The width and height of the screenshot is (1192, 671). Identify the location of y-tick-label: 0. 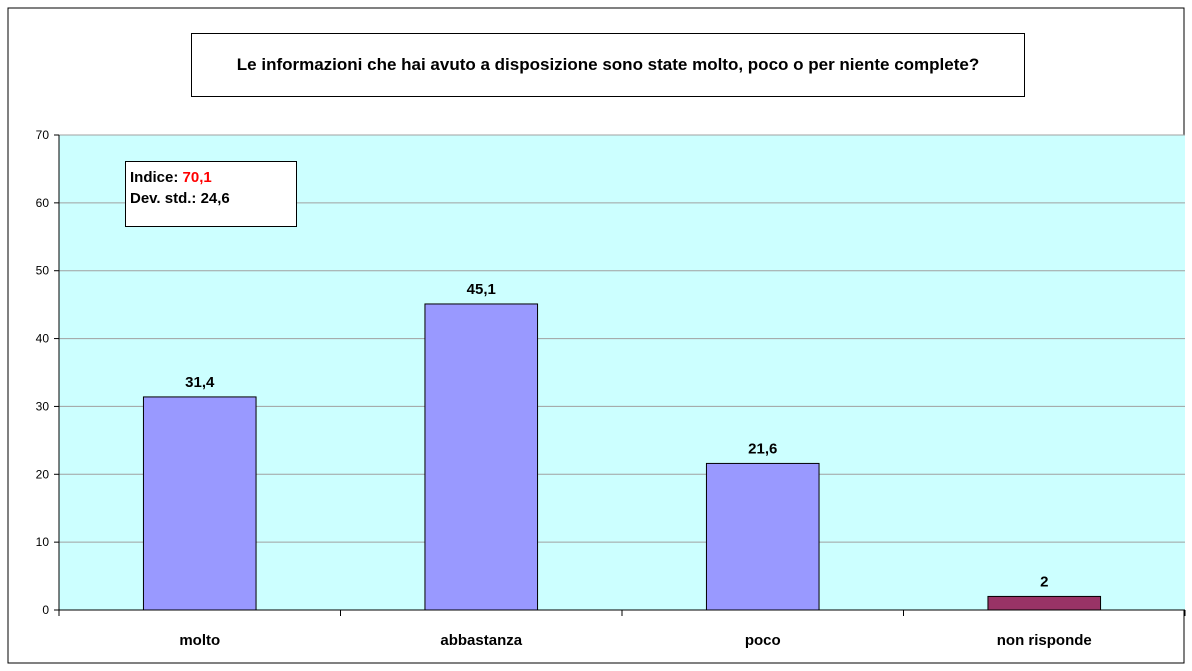
(45, 610).